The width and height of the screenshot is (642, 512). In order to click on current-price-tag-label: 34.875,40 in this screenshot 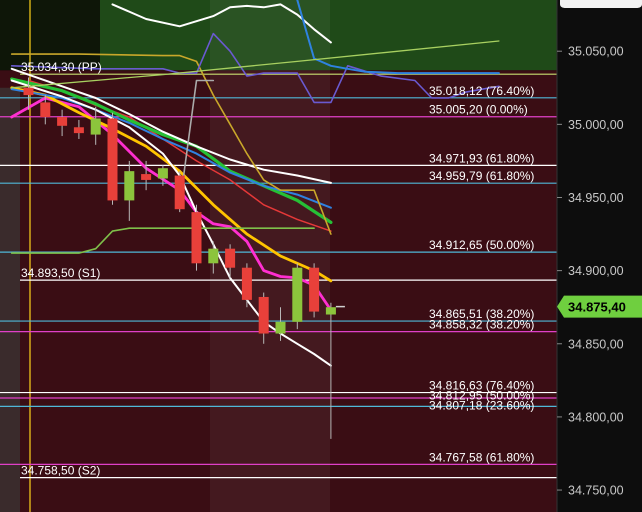, I will do `click(597, 307)`.